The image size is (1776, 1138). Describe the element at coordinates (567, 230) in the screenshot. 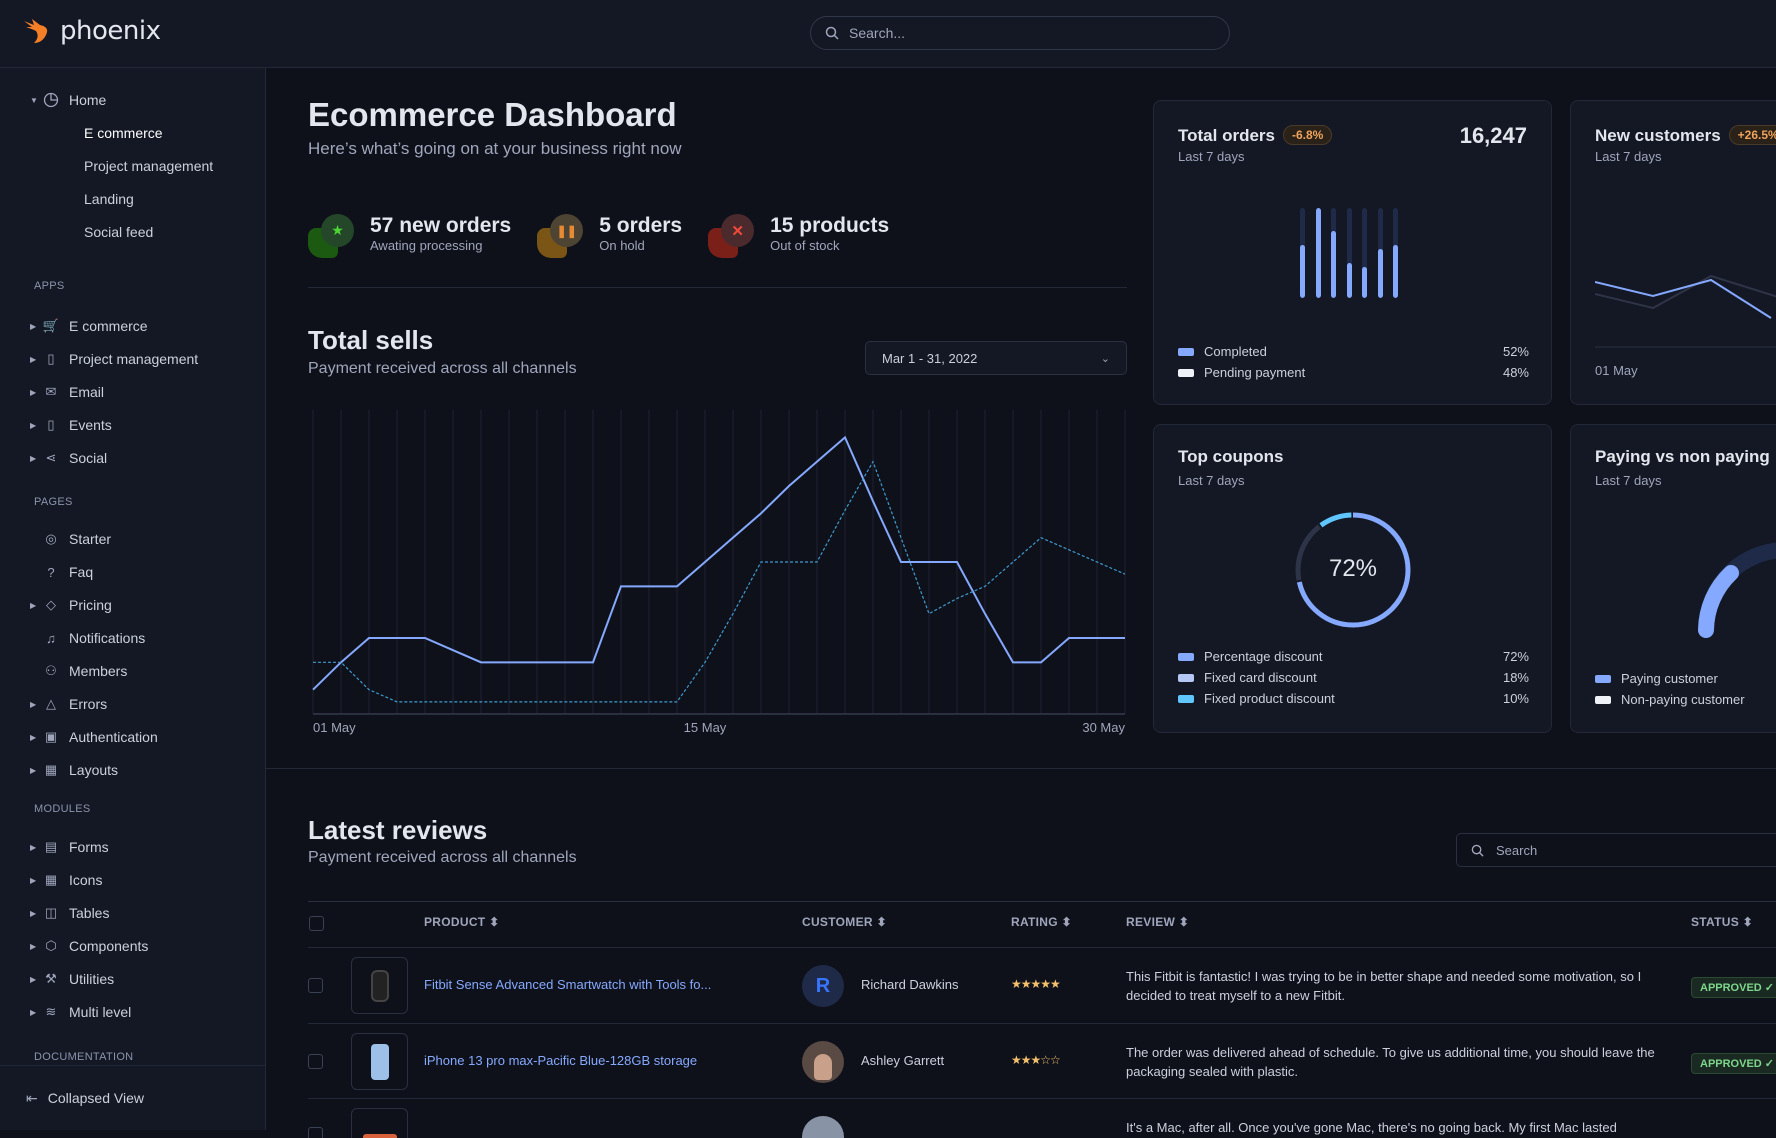

I see `pause-icon: ❚❚` at that location.